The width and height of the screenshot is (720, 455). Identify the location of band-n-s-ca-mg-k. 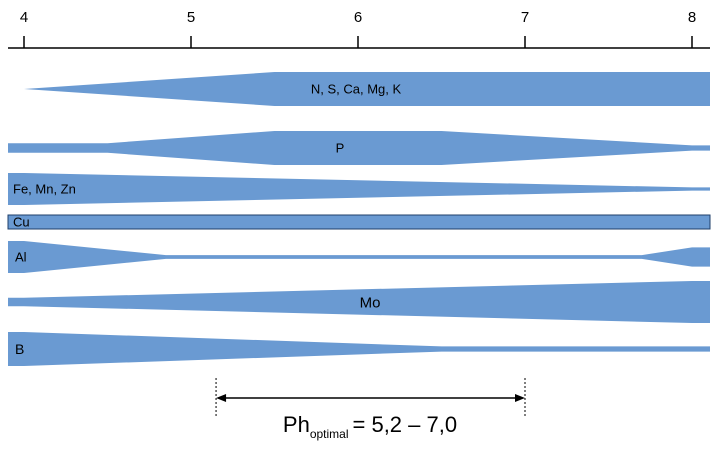
(359, 89).